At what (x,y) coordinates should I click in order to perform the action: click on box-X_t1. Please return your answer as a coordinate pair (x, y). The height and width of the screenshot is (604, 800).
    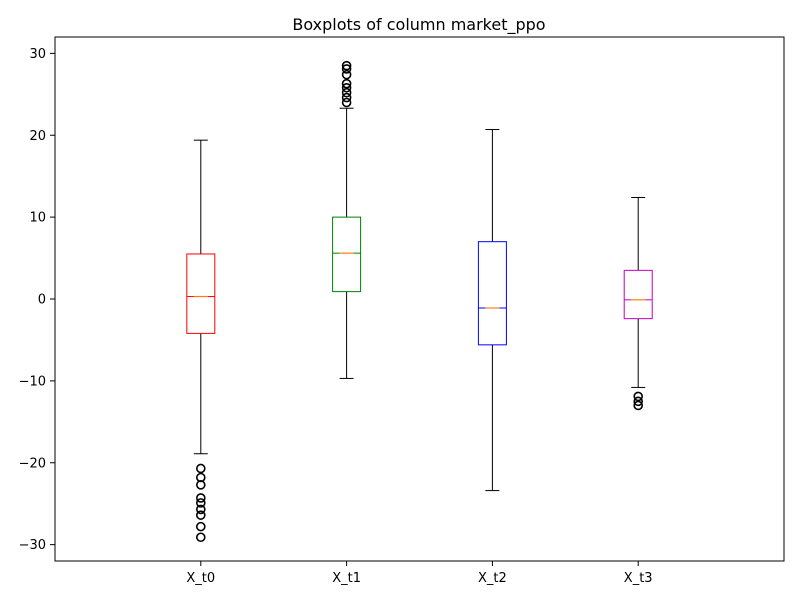
    Looking at the image, I should click on (347, 219).